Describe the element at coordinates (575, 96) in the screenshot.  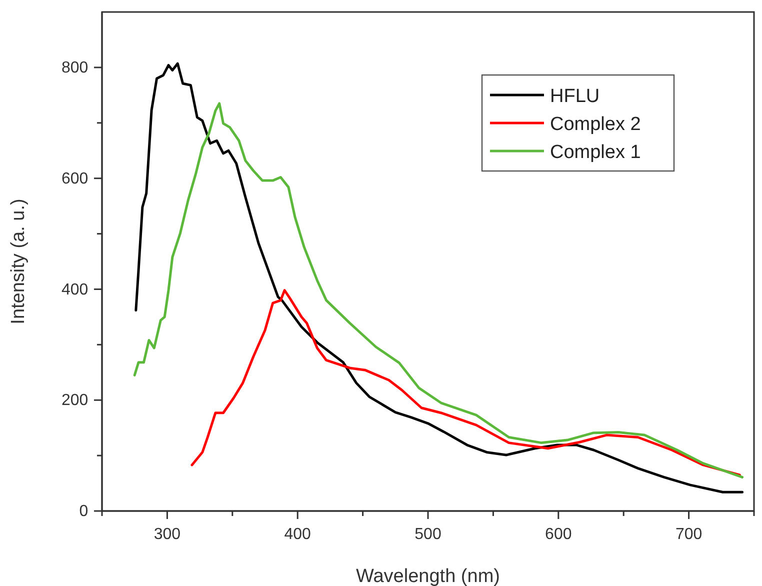
I see `legend-label: HFLU` at that location.